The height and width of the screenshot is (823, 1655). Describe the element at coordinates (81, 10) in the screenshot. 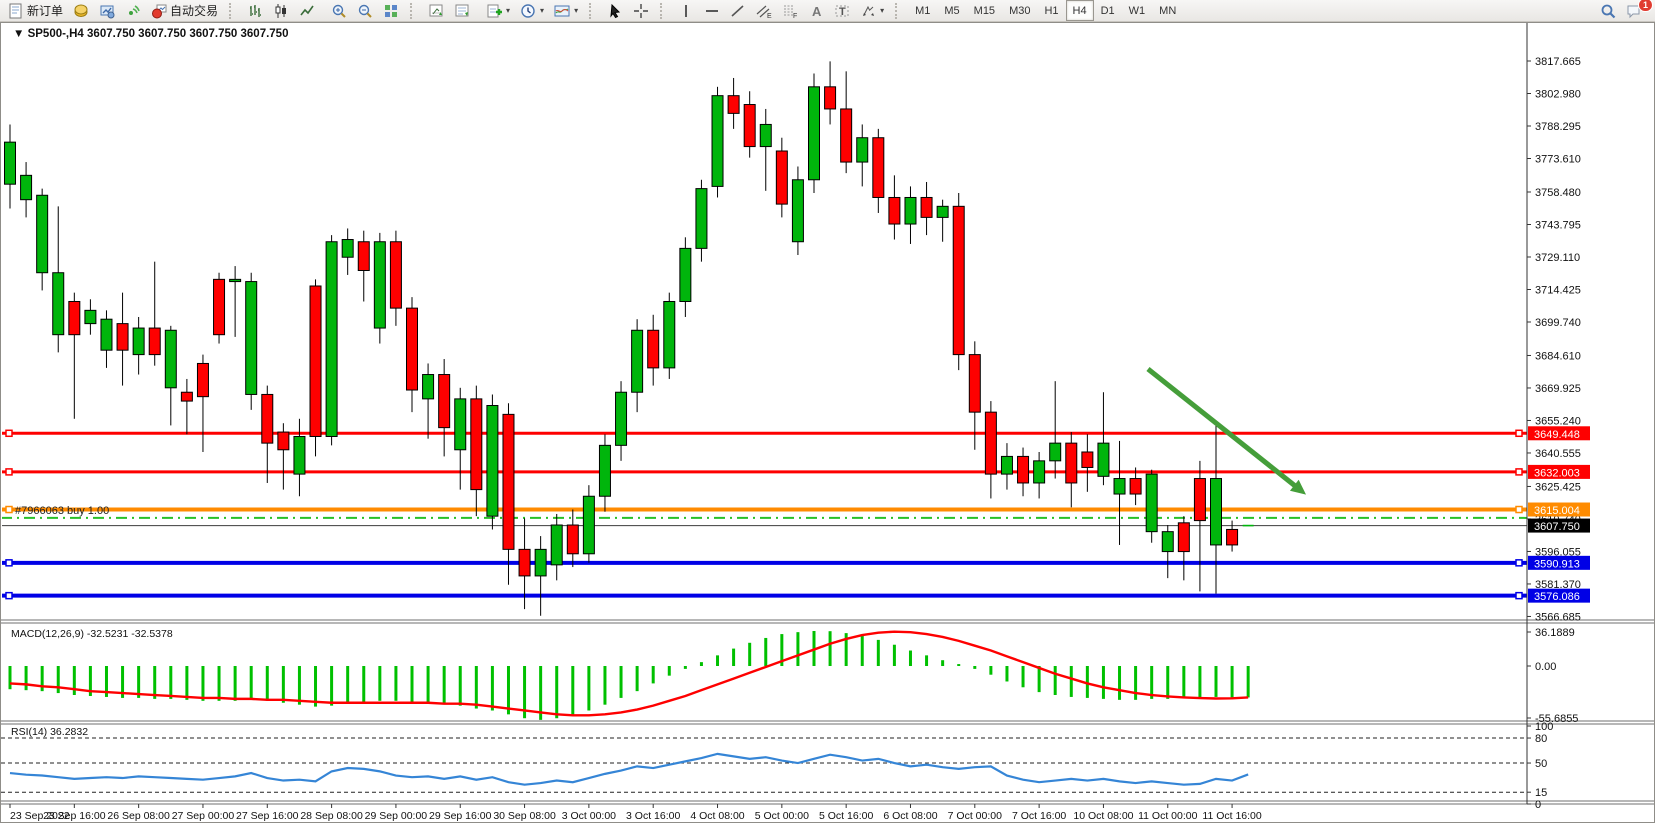

I see `payments-button` at that location.